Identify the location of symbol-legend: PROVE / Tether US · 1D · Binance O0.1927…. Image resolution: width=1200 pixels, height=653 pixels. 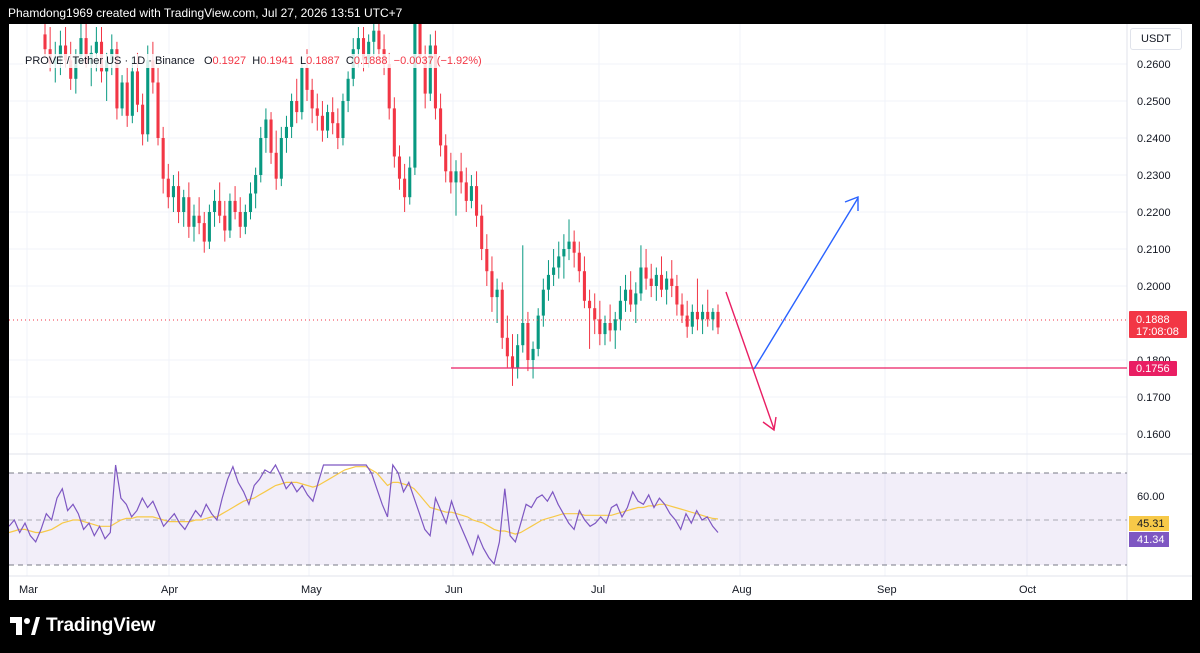
(253, 61).